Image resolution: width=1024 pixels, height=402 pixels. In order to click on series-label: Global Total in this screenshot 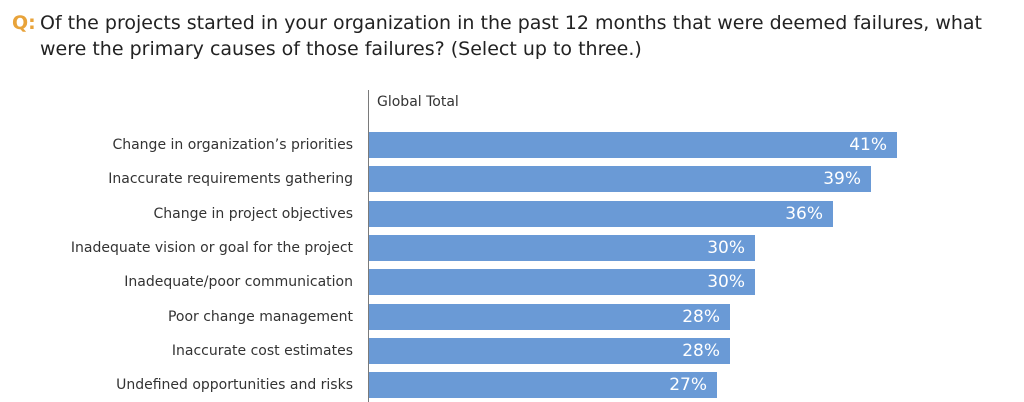, I will do `click(418, 102)`.